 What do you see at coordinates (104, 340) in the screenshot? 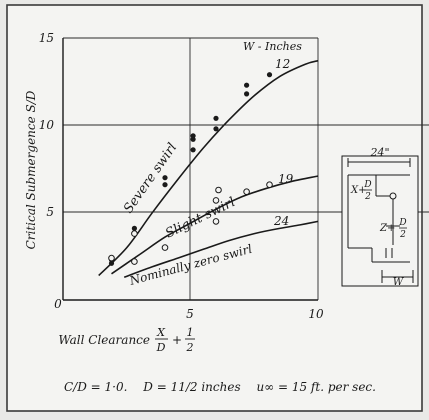
I see `x-axis-label: Wall Clearance` at bounding box center [104, 340].